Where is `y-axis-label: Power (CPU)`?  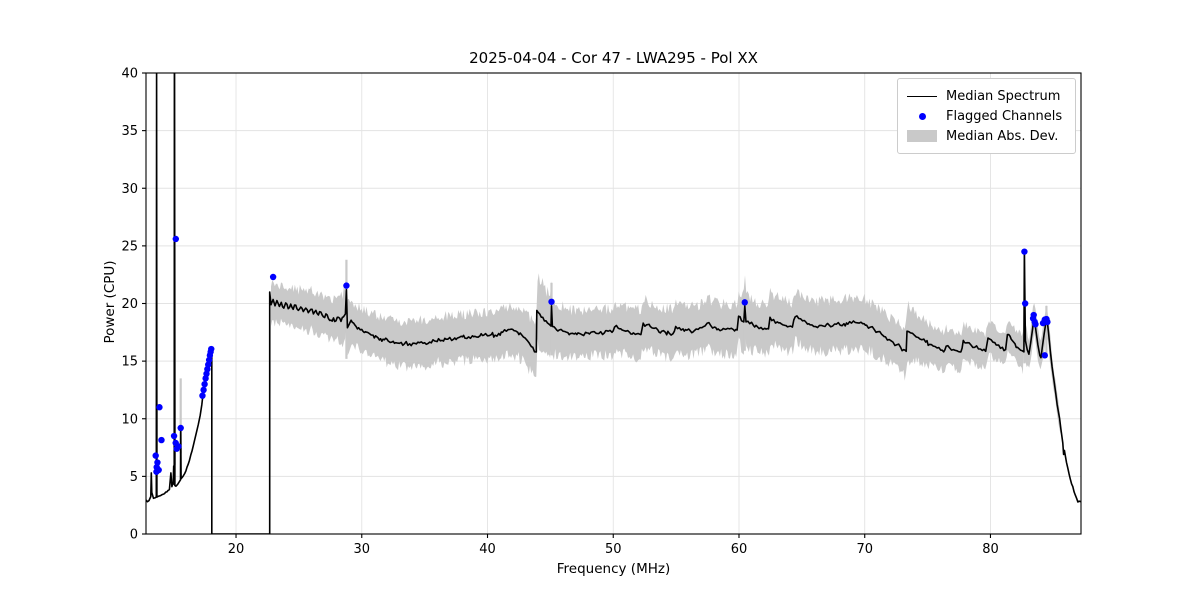 y-axis-label: Power (CPU) is located at coordinates (110, 302).